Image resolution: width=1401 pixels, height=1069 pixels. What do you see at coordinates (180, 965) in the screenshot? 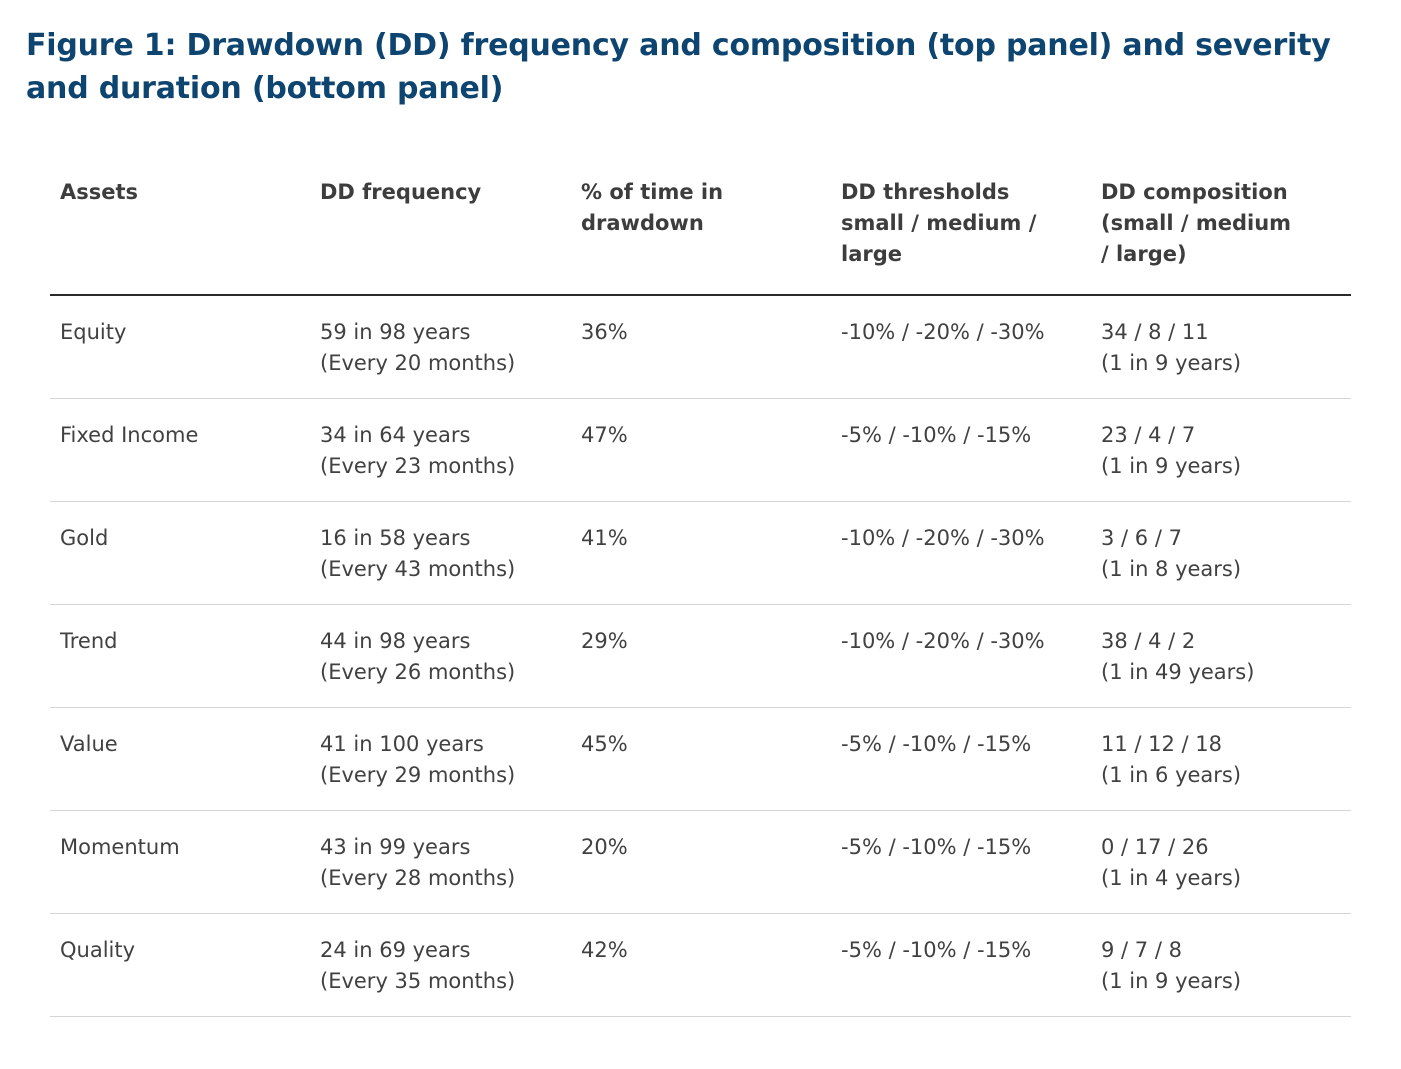
I see `asset-cell: Quality` at bounding box center [180, 965].